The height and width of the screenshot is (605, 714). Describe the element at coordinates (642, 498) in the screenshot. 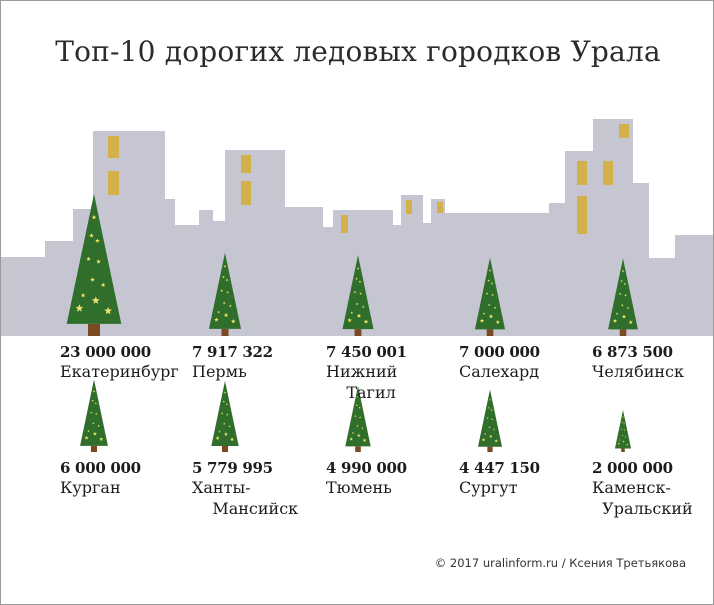

I see `city-name: Каменск- Уральский` at that location.